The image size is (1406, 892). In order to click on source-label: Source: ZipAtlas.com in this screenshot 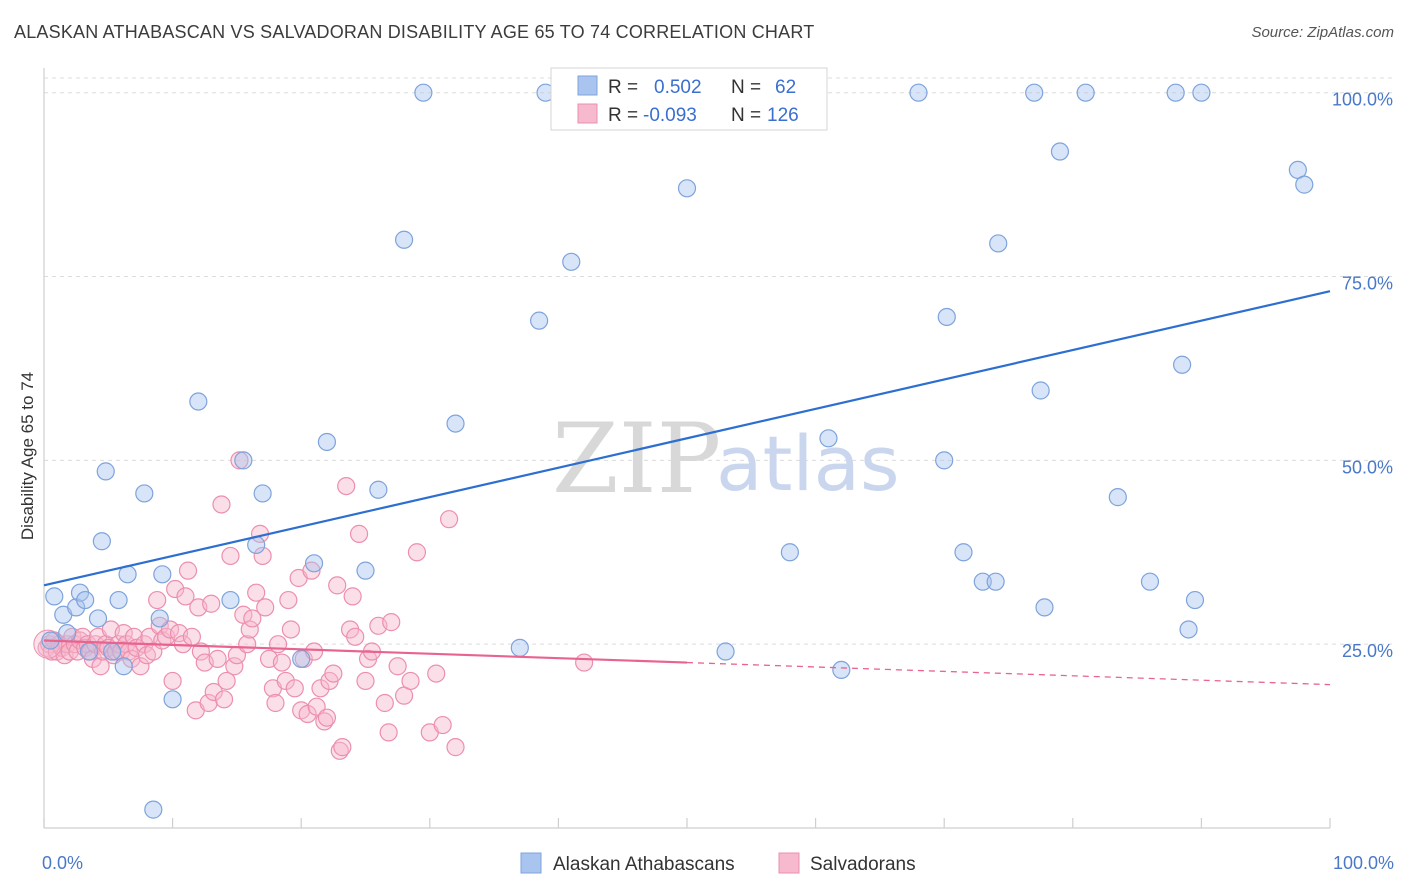, I will do `click(1322, 32)`.